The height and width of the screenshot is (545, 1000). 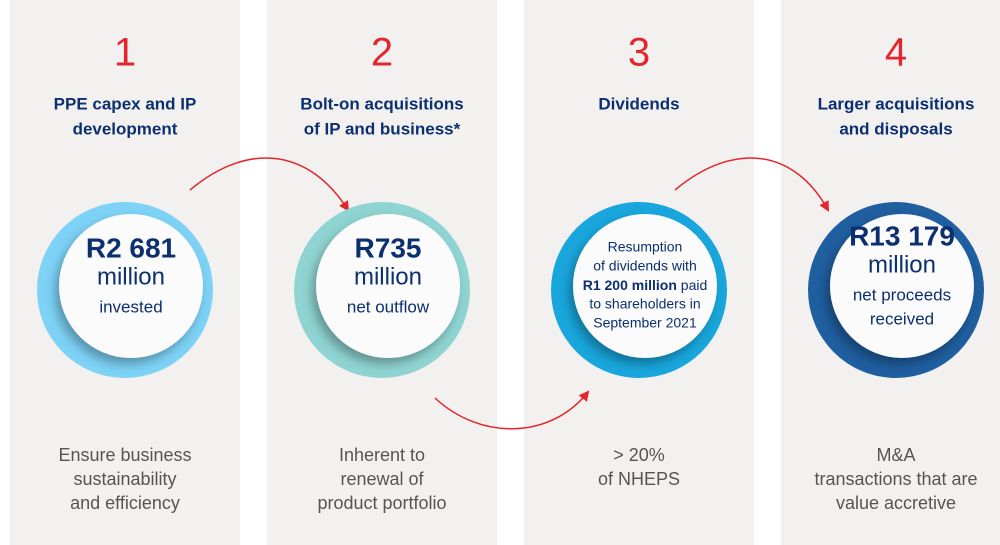 What do you see at coordinates (131, 247) in the screenshot?
I see `figure: R2 681` at bounding box center [131, 247].